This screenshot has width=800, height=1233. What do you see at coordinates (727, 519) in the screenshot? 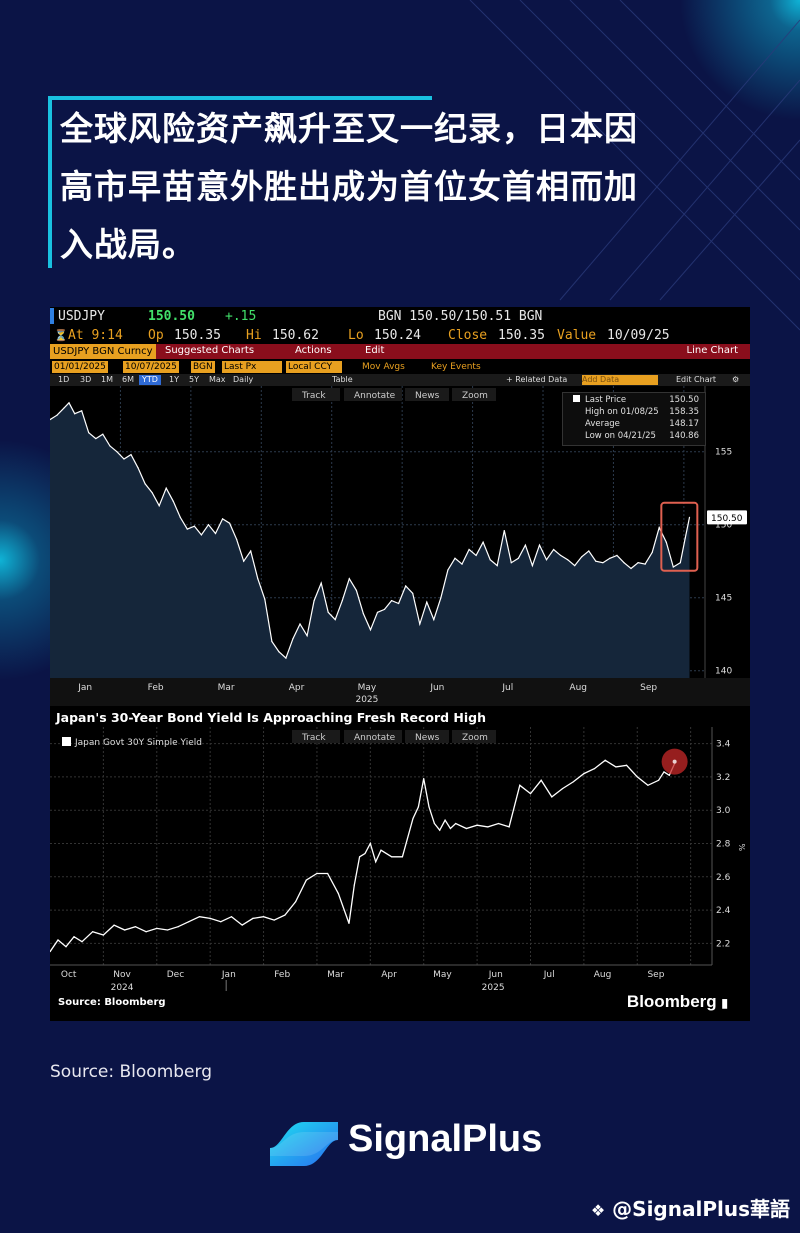
I see `last-value-label: 150.50` at bounding box center [727, 519].